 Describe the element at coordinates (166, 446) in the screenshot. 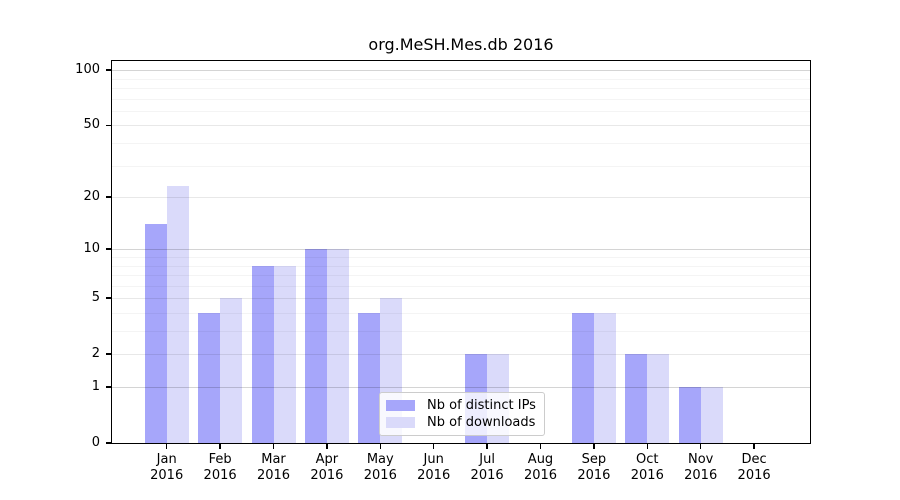

I see `x-tick-jan` at that location.